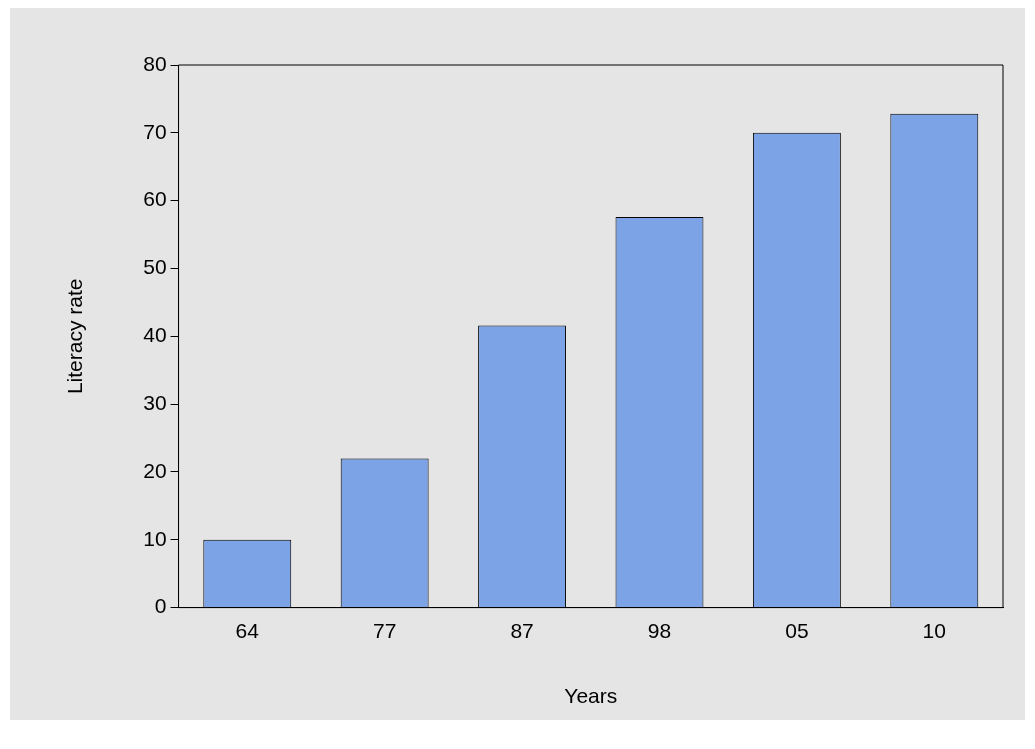  Describe the element at coordinates (591, 696) in the screenshot. I see `x-axis-title: Years` at that location.